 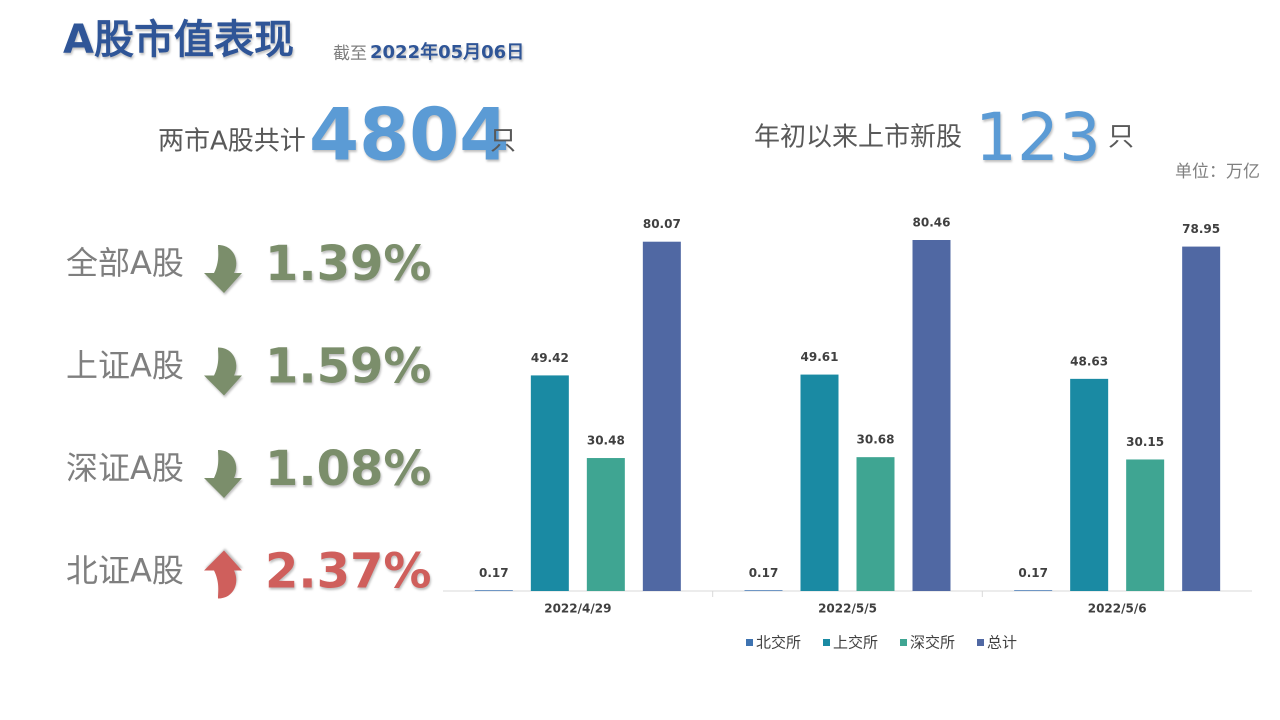 I want to click on legend-label: 总计, so click(x=1002, y=643).